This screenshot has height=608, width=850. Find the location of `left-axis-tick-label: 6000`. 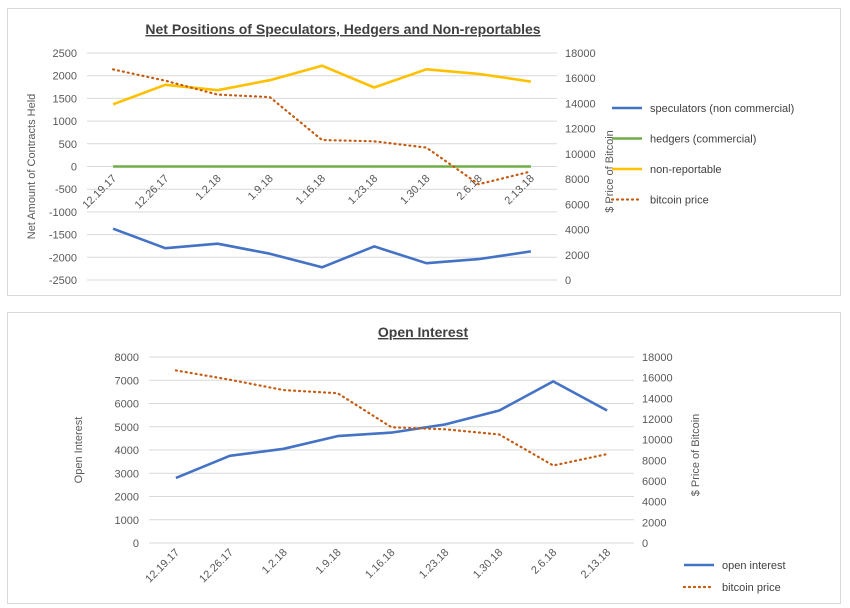

left-axis-tick-label: 6000 is located at coordinates (127, 405).